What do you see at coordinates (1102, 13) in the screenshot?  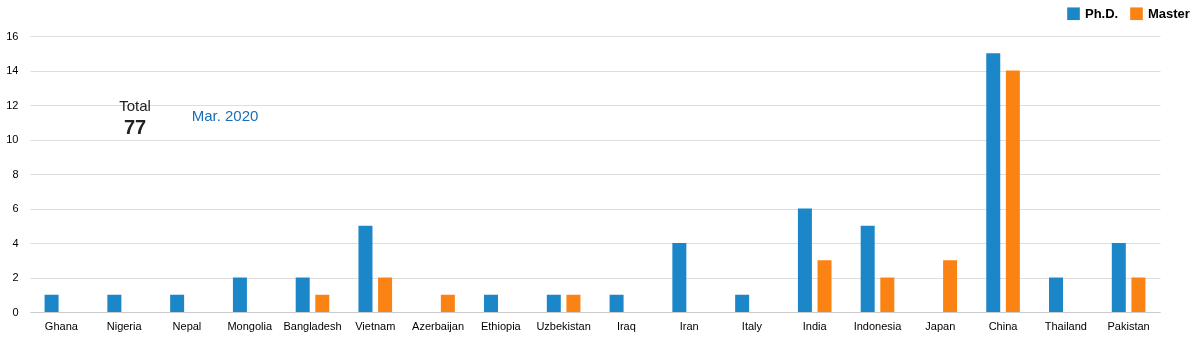 I see `legend-label: Ph.D.` at bounding box center [1102, 13].